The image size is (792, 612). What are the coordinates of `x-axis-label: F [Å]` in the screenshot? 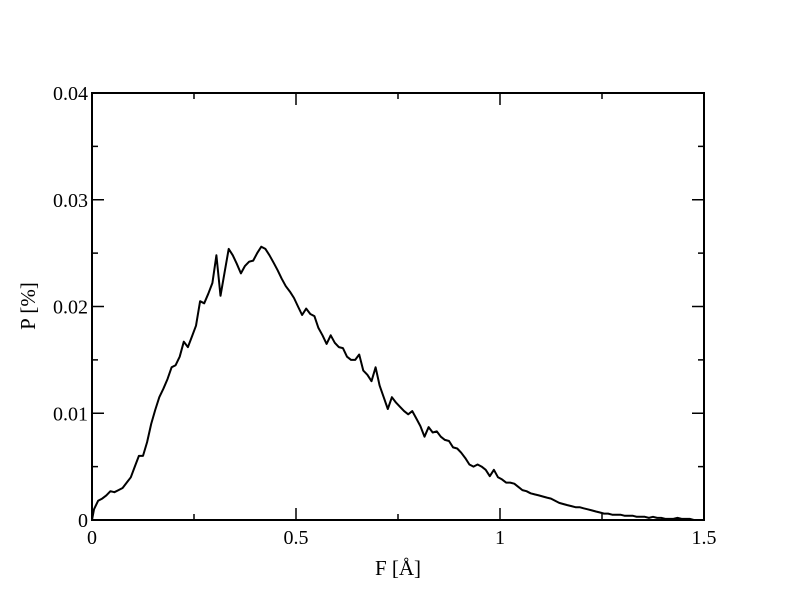 It's located at (398, 568).